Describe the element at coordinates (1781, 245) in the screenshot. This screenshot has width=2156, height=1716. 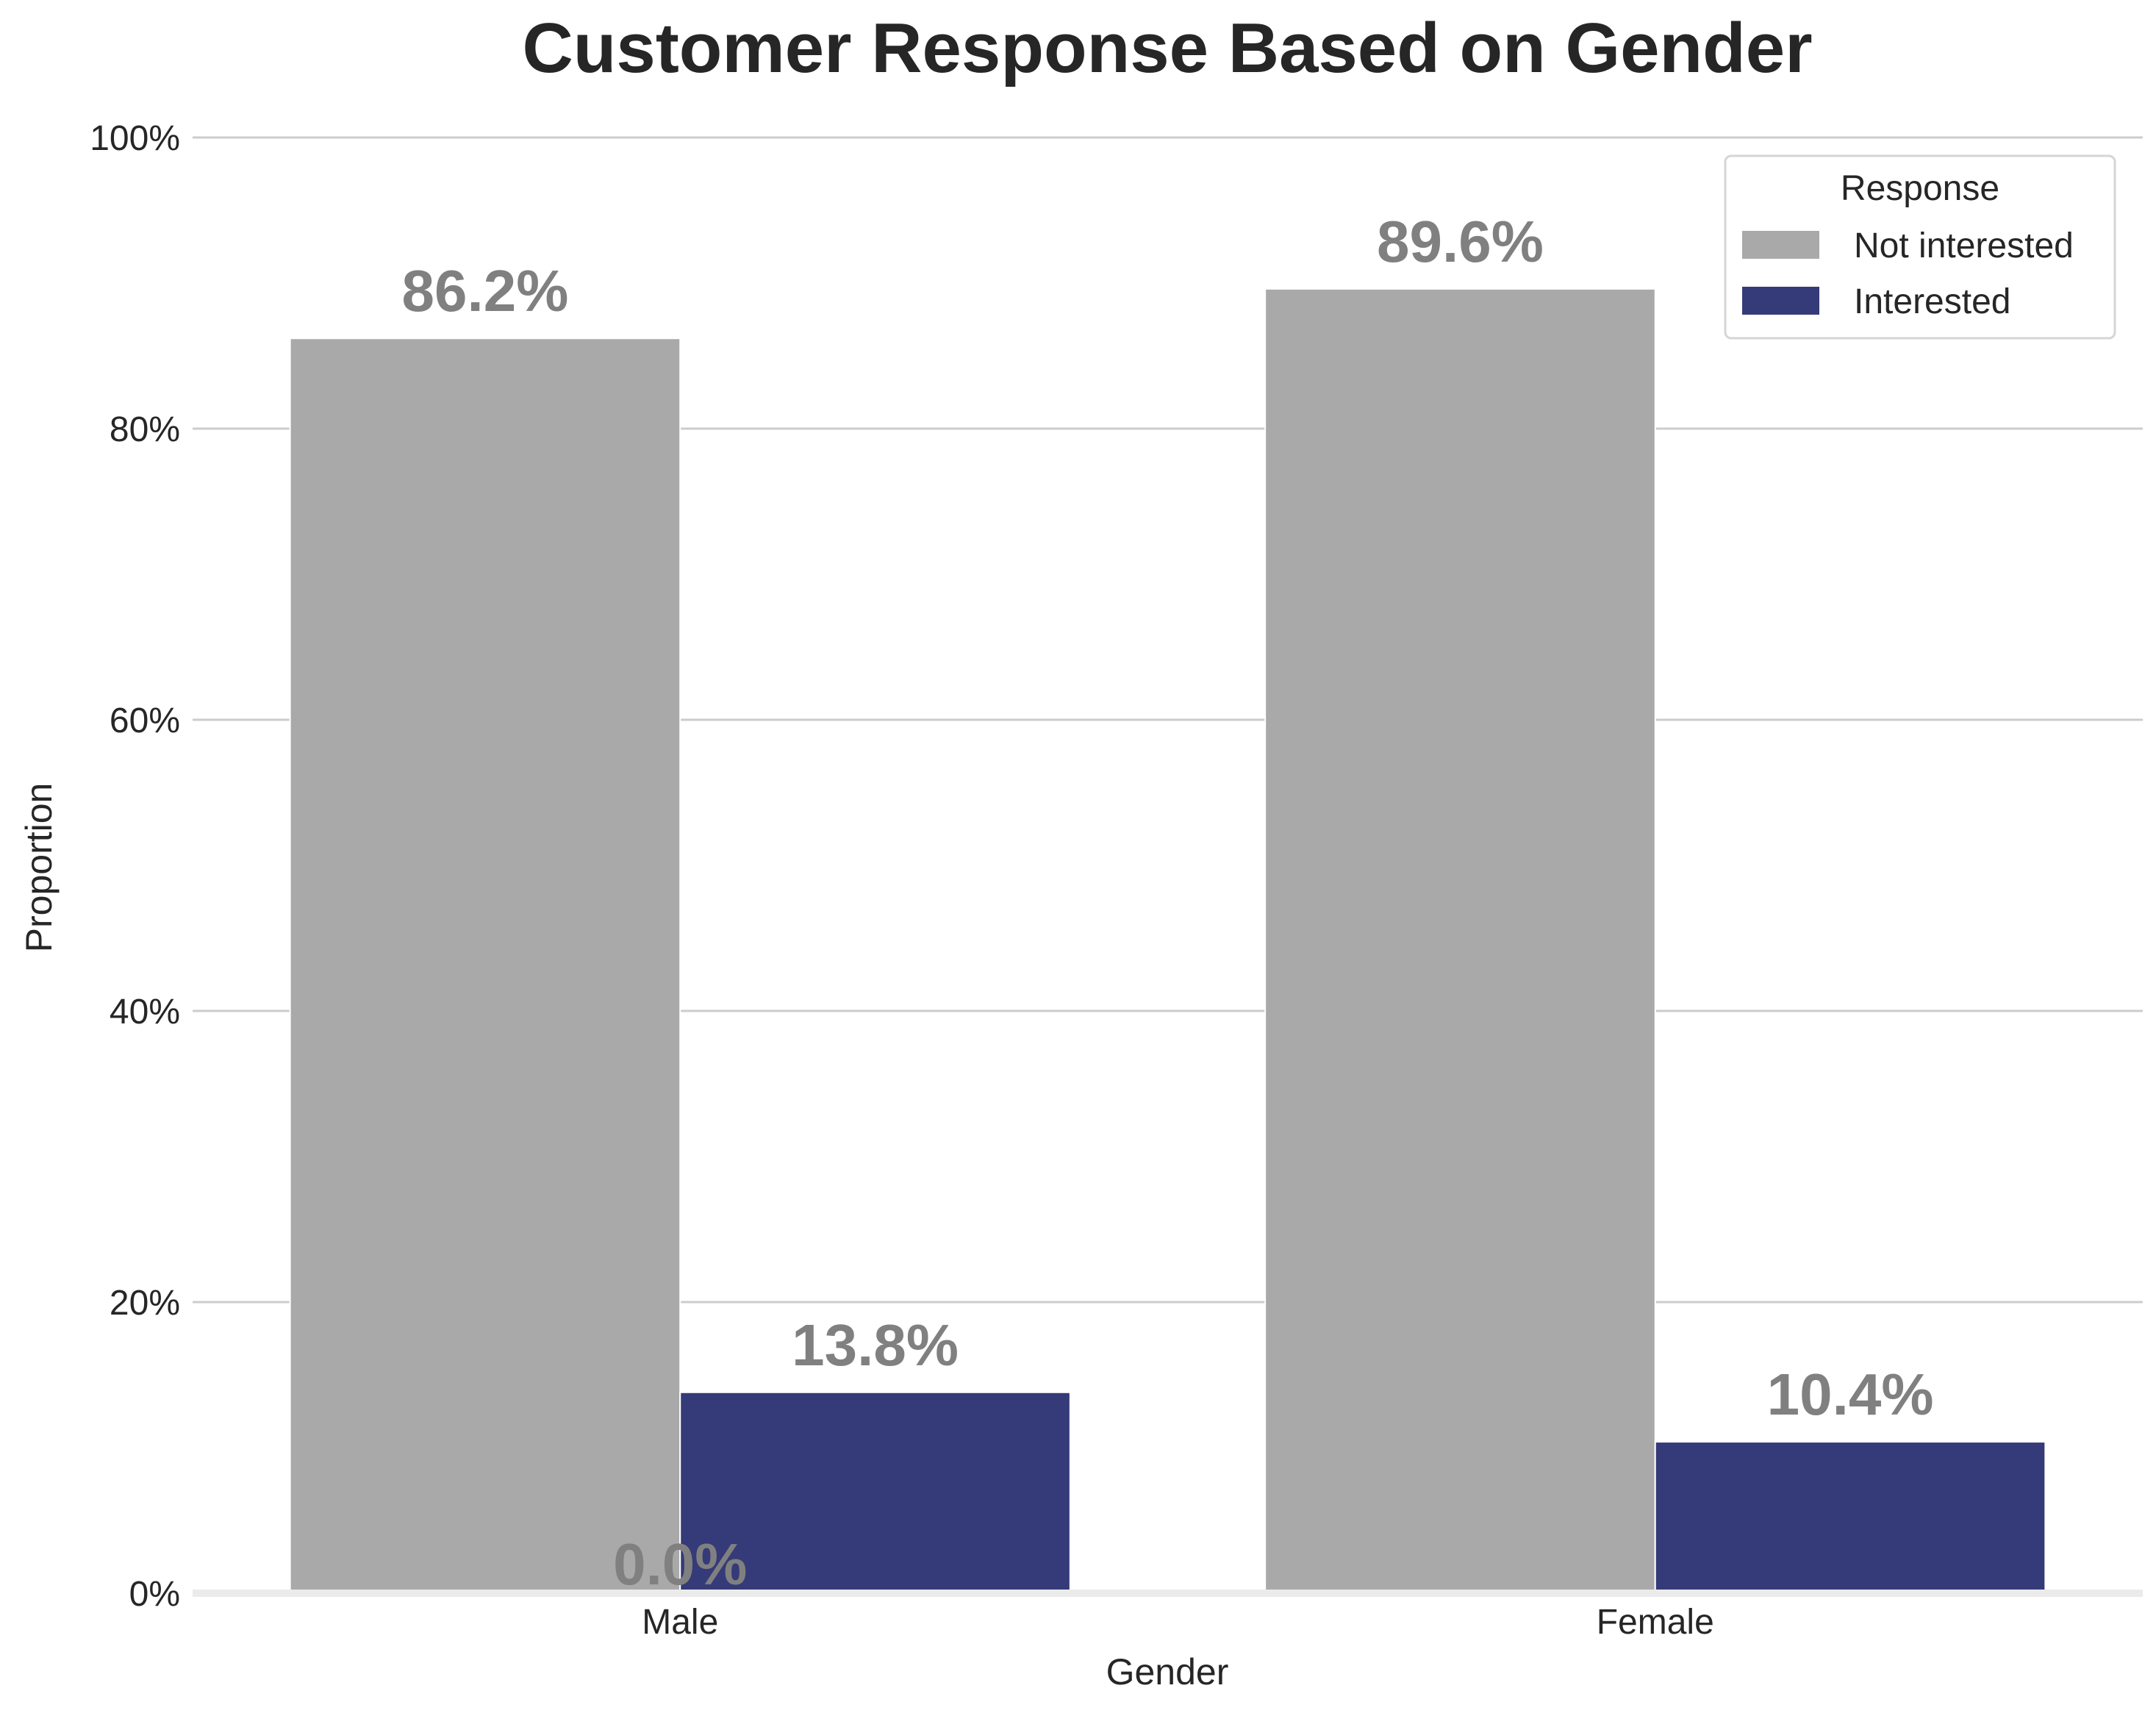
I see `legend-swatch-not-interested` at that location.